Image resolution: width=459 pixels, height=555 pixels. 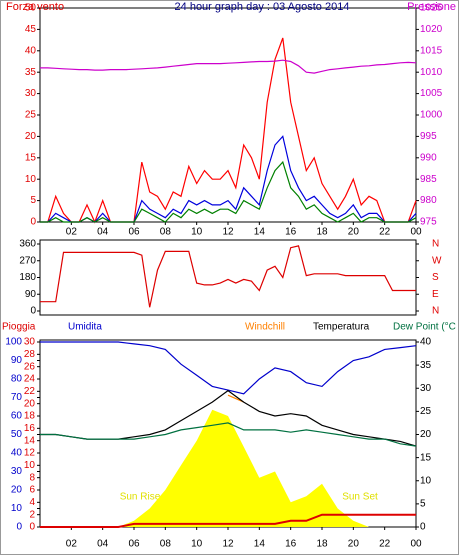 I want to click on y3-tick-label: 70, so click(x=17, y=397).